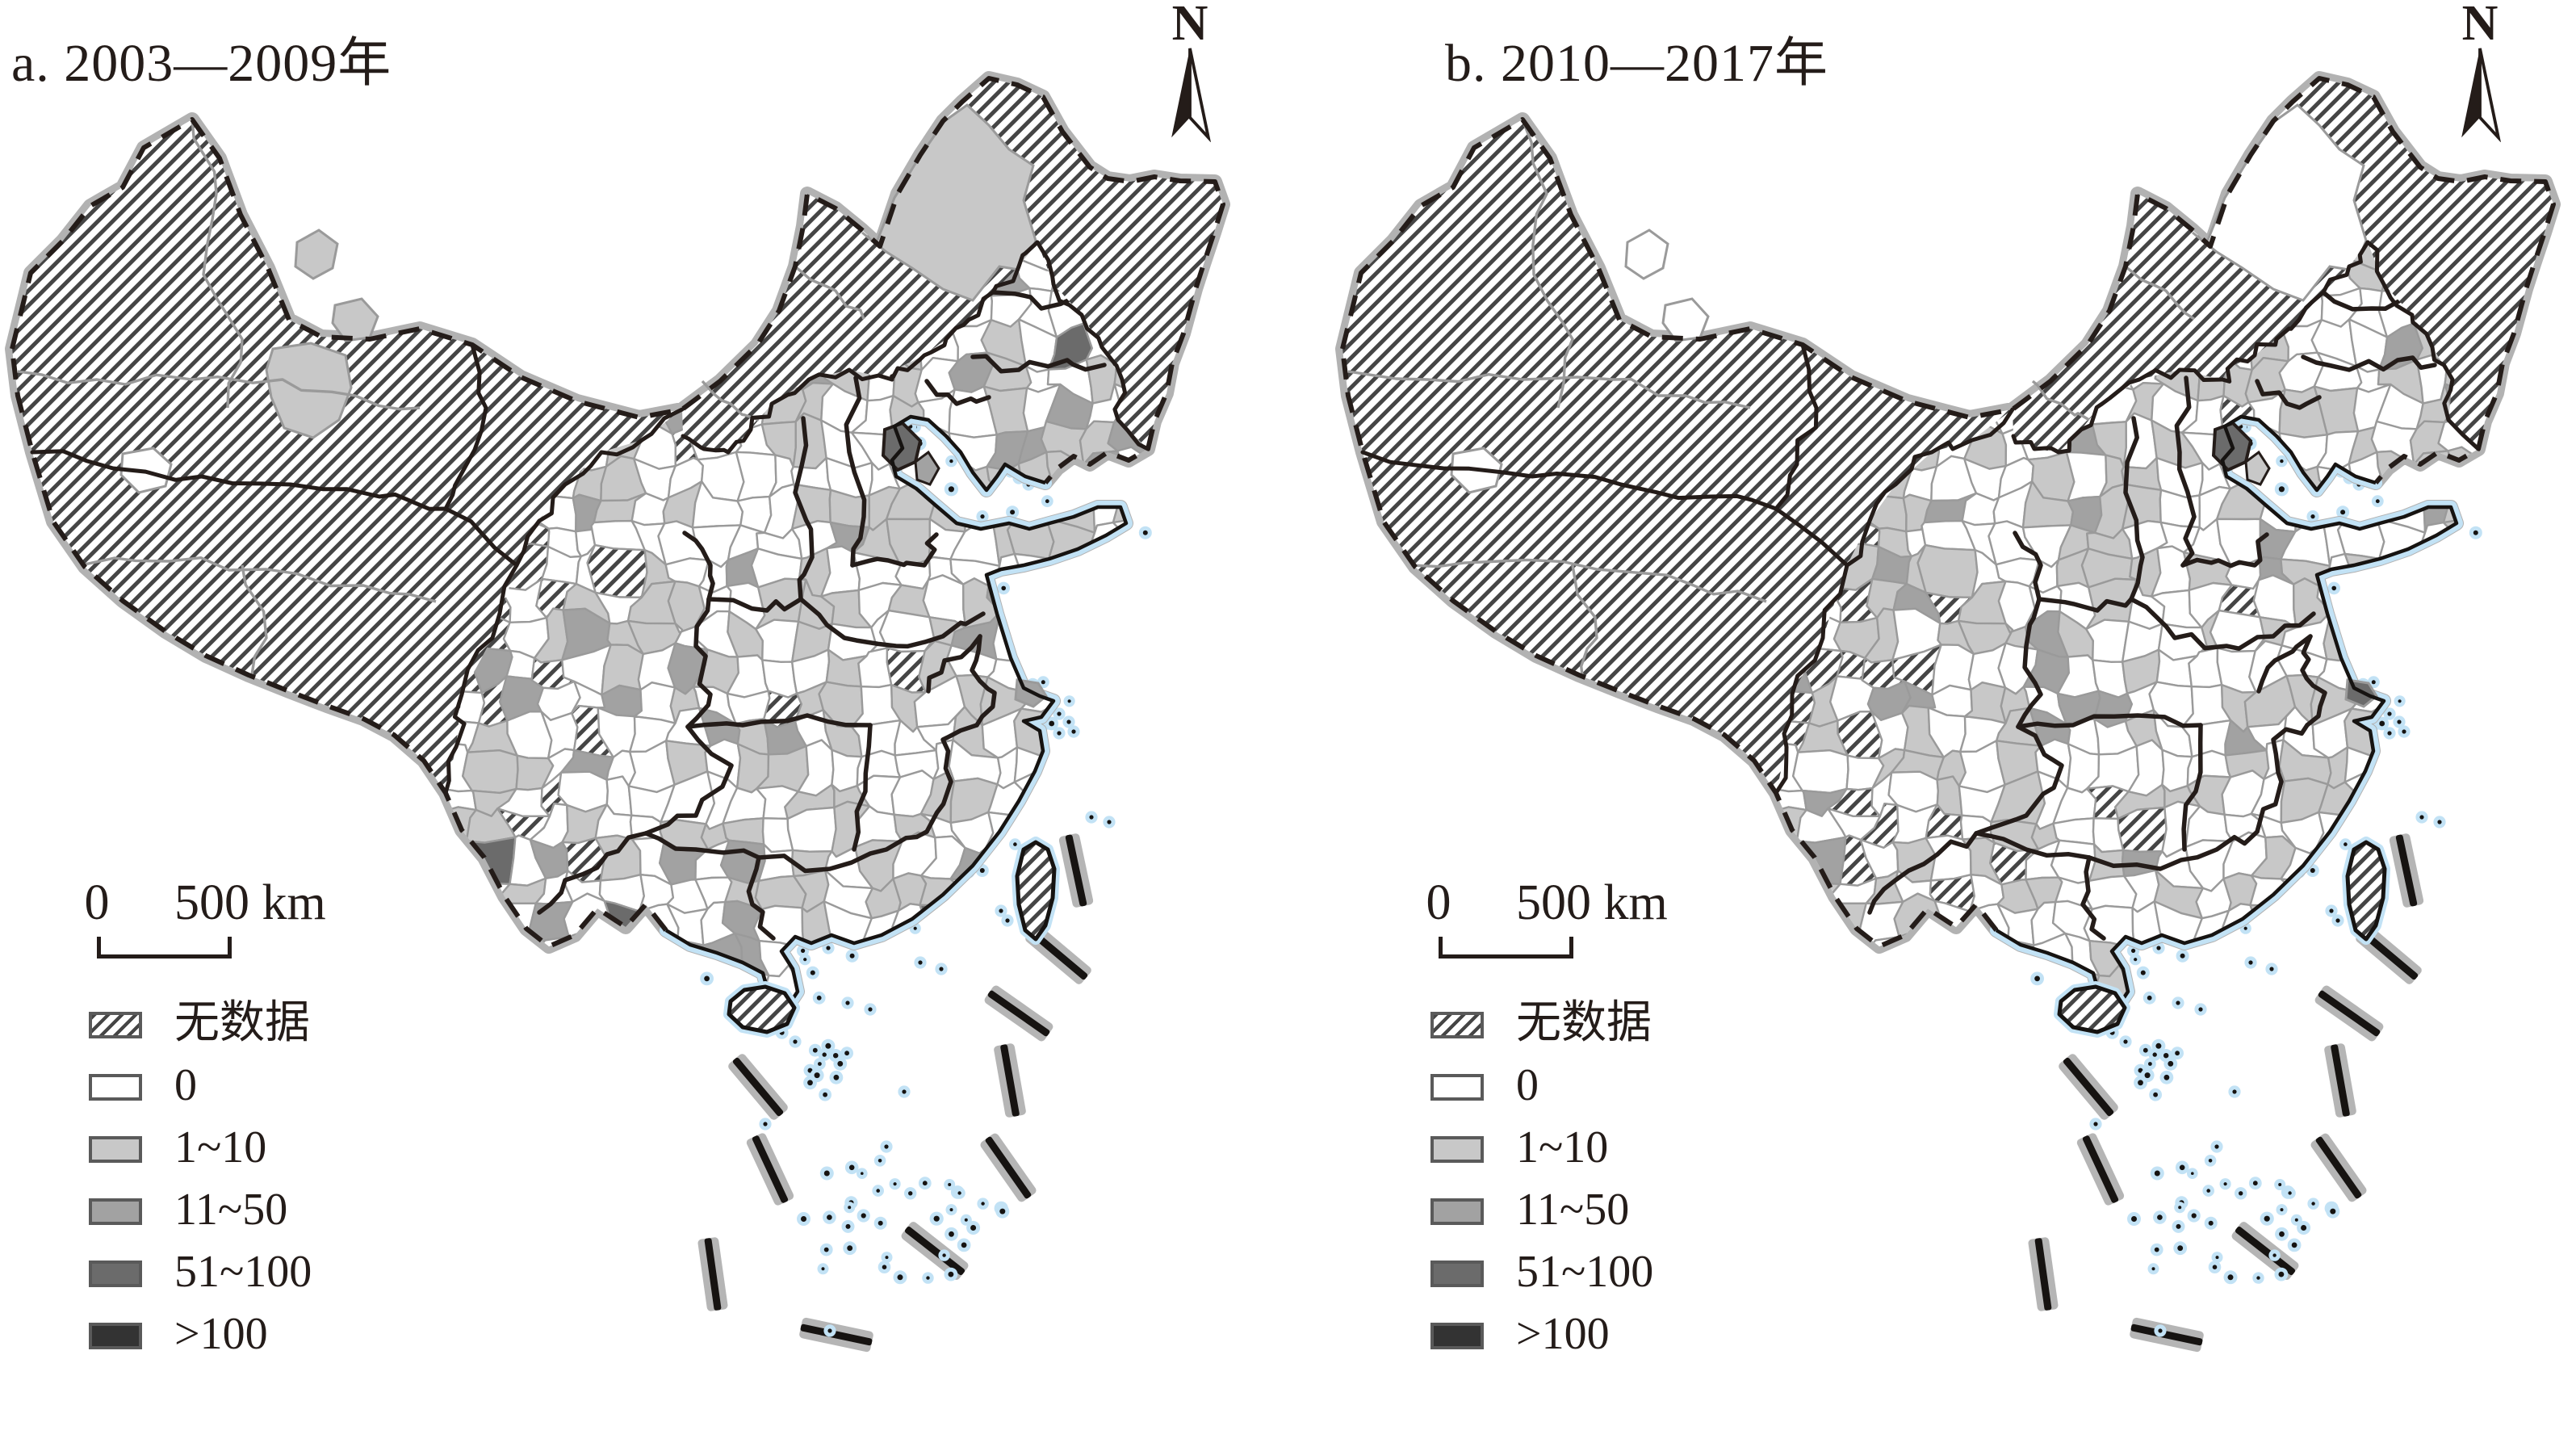  Describe the element at coordinates (201, 63) in the screenshot. I see `panel-title: a. 2003—2009年` at that location.